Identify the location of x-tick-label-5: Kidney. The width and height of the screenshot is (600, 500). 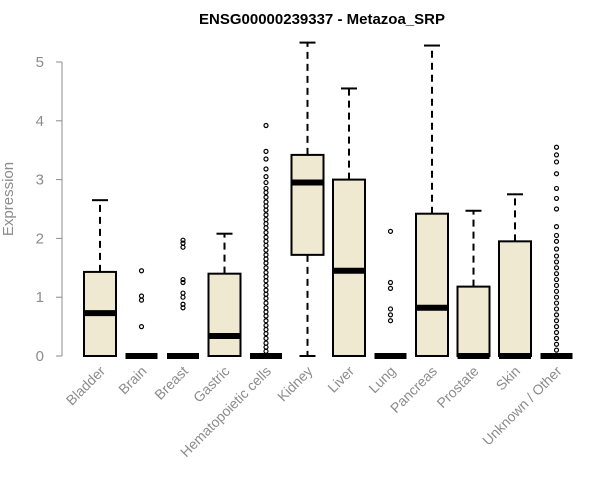
(295, 384).